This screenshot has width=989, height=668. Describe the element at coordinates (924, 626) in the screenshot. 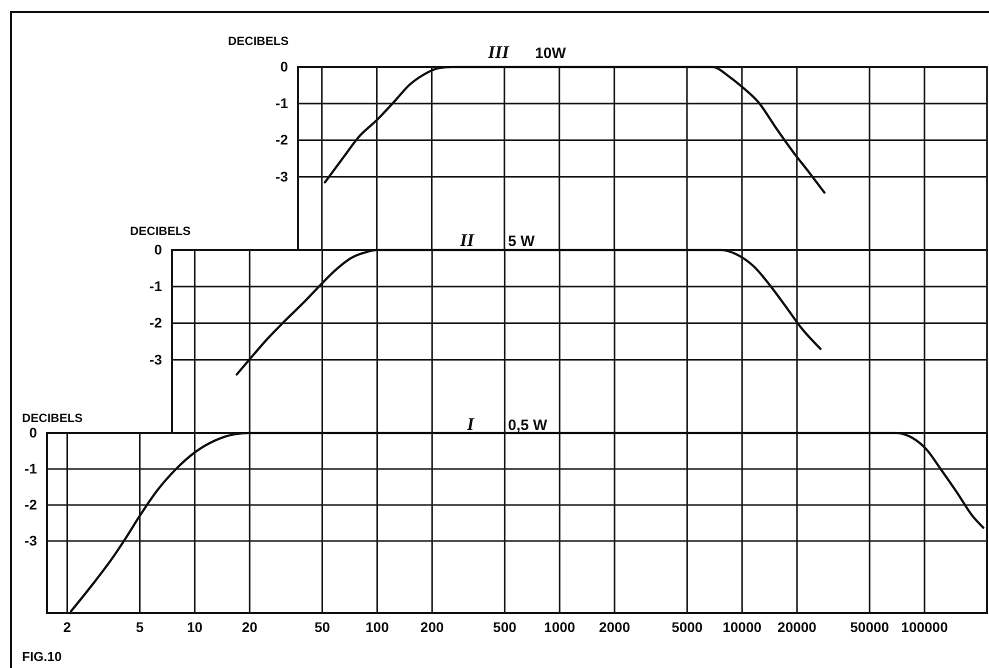

I see `x-tick-label: 100000` at that location.